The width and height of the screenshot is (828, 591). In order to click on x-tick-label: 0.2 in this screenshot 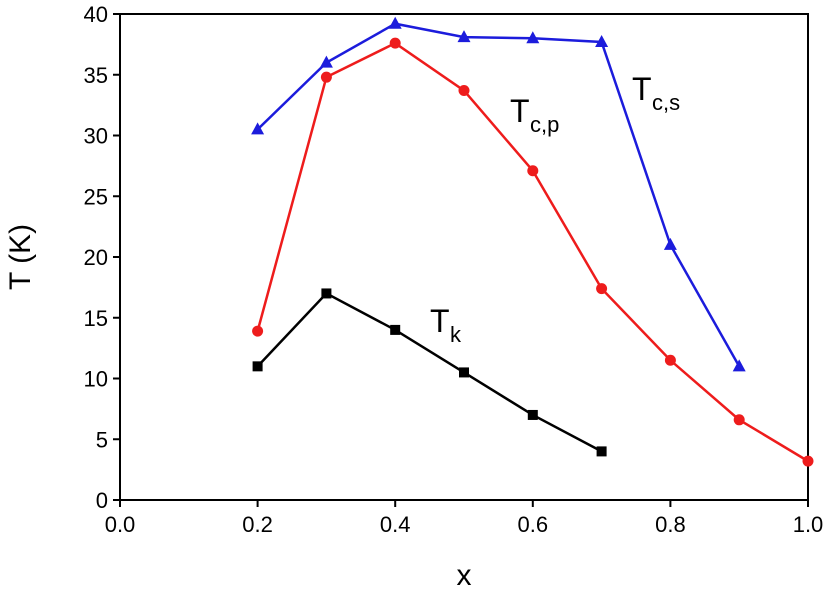, I will do `click(257, 524)`.